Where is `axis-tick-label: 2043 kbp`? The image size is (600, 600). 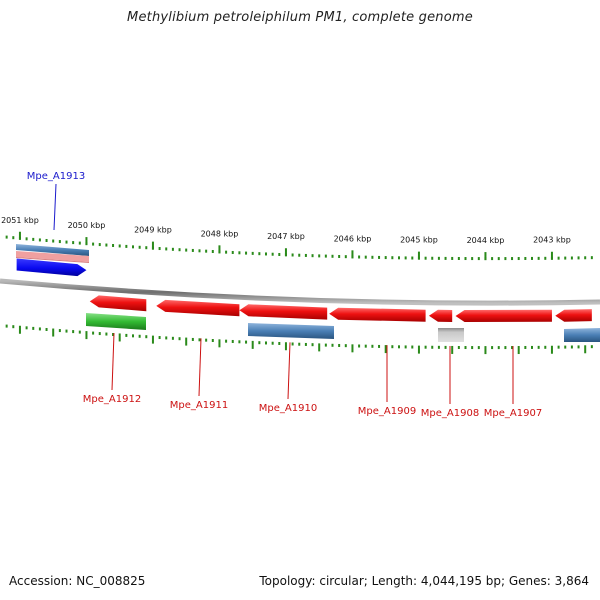
axis-tick-label: 2043 kbp is located at coordinates (552, 240).